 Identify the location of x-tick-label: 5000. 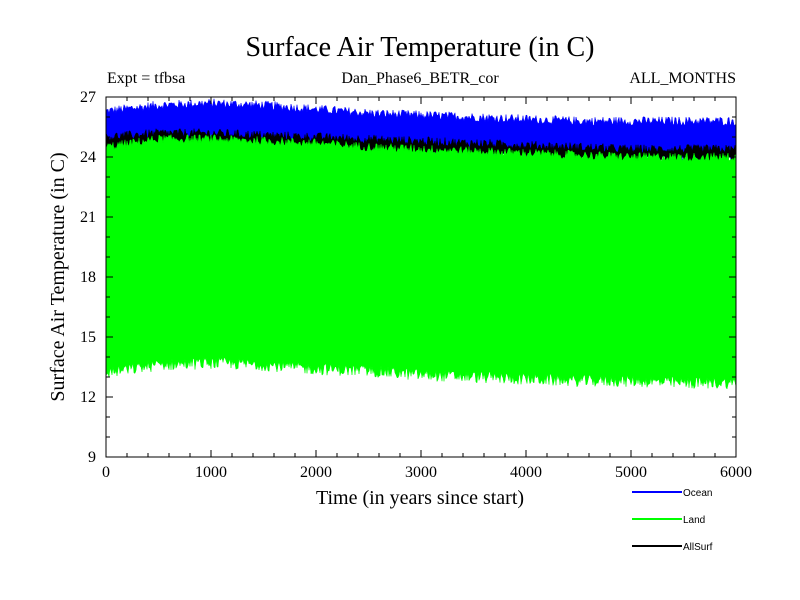
(631, 472).